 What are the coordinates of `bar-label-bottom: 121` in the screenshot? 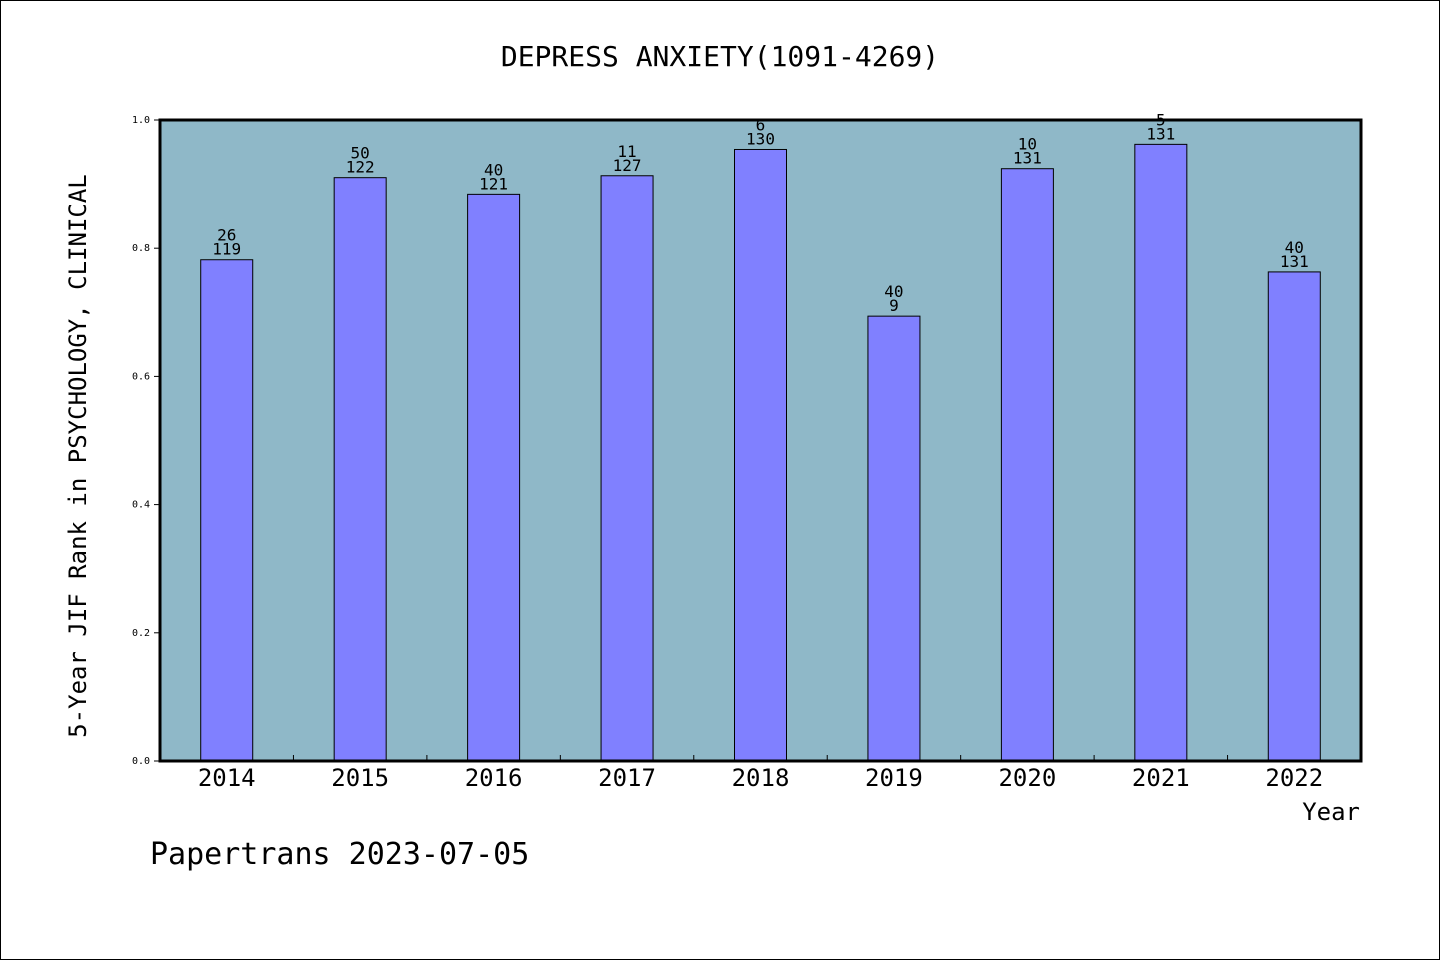 It's located at (493, 183).